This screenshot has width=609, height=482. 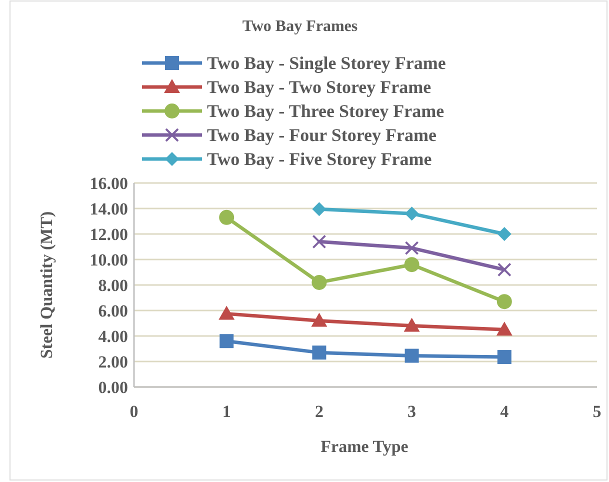 What do you see at coordinates (325, 111) in the screenshot?
I see `legend-label: Two Bay - Three Storey Frame` at bounding box center [325, 111].